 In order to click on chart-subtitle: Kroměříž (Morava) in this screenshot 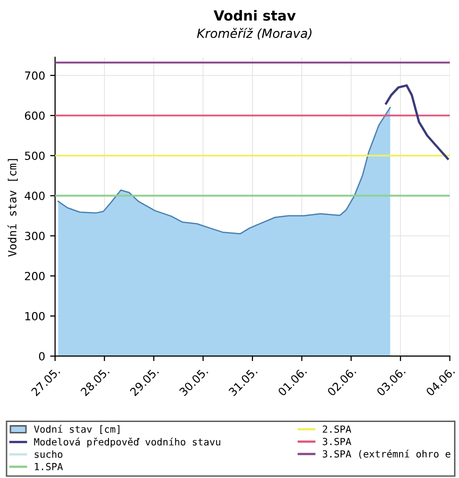, I will do `click(254, 34)`.